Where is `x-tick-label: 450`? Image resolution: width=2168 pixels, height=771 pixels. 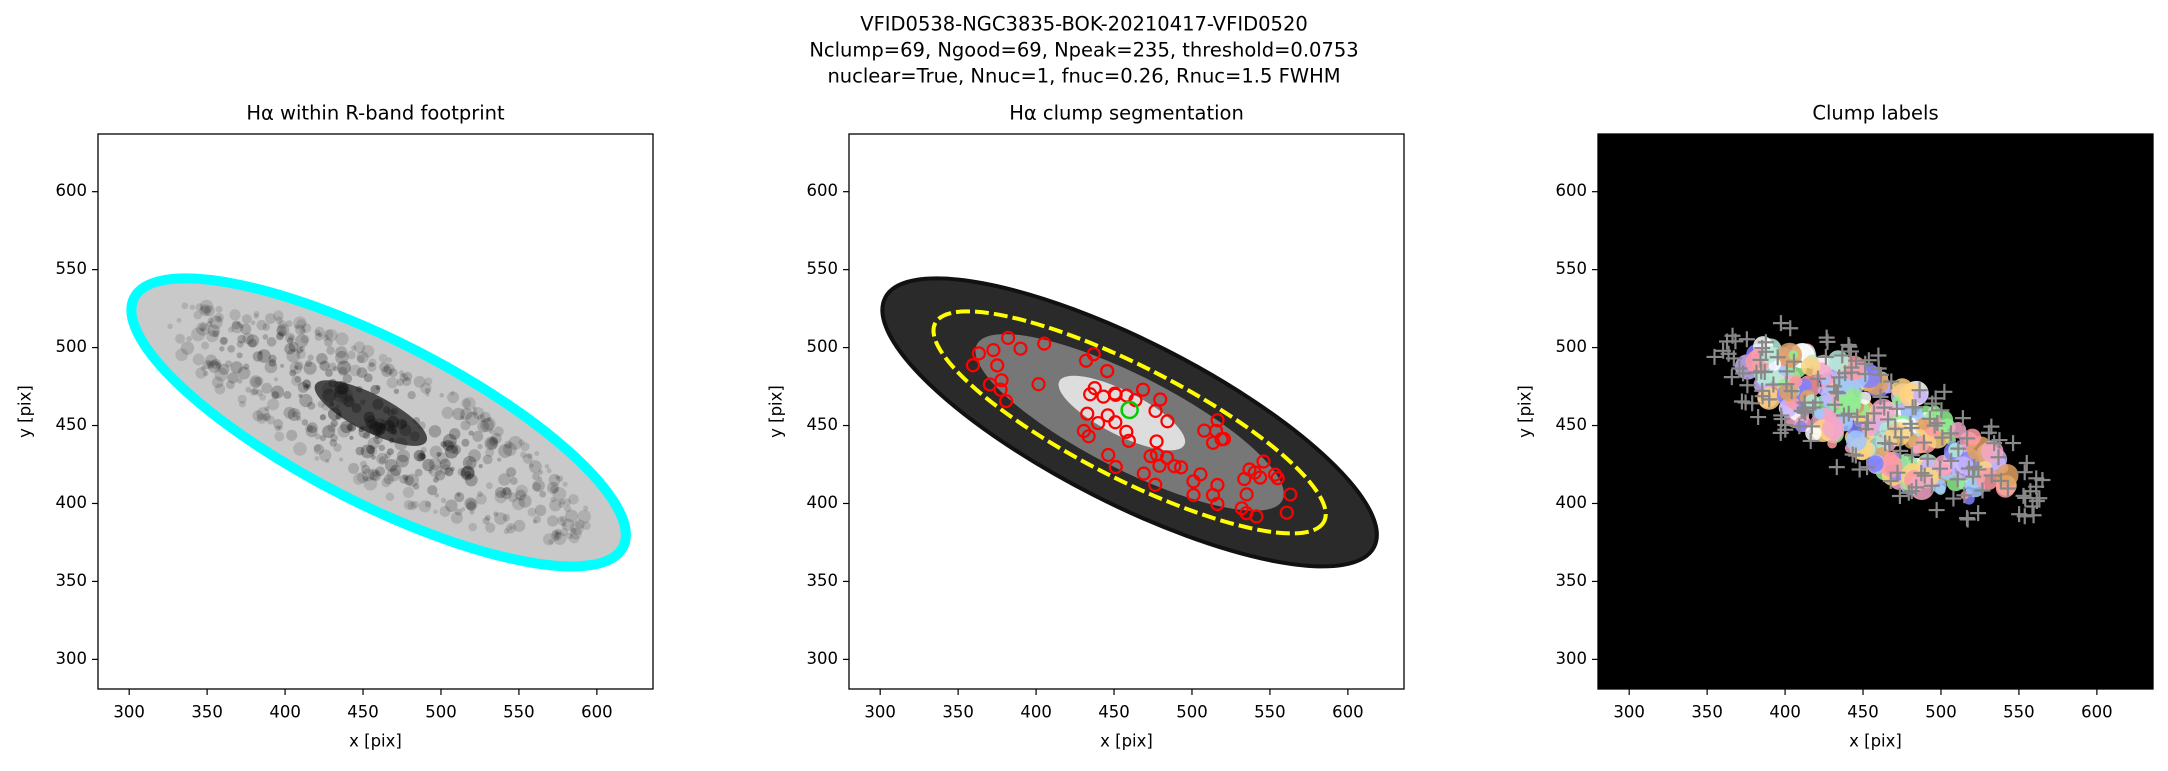
x-tick-label: 450 is located at coordinates (363, 712).